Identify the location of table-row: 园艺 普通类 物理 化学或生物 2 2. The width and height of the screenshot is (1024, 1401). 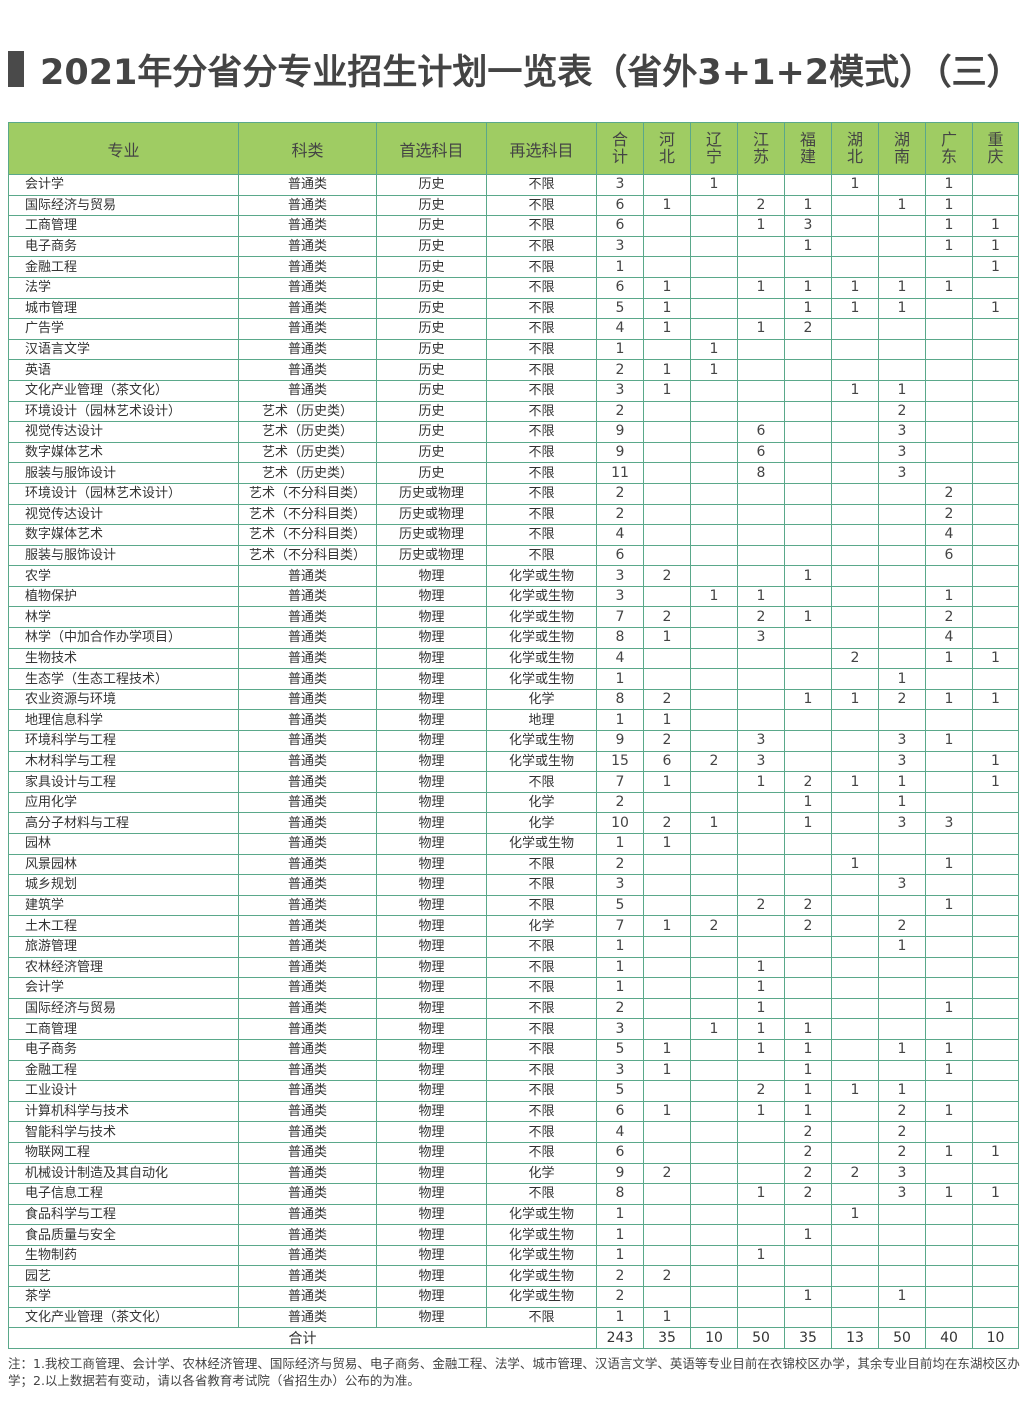
(513, 1276).